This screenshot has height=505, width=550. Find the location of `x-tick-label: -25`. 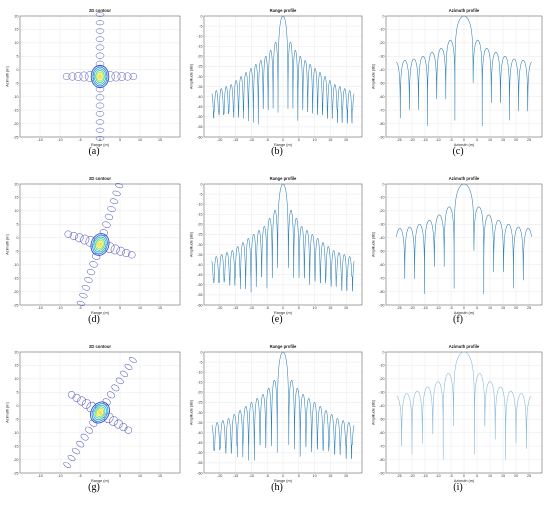

x-tick-label: -25 is located at coordinates (398, 308).